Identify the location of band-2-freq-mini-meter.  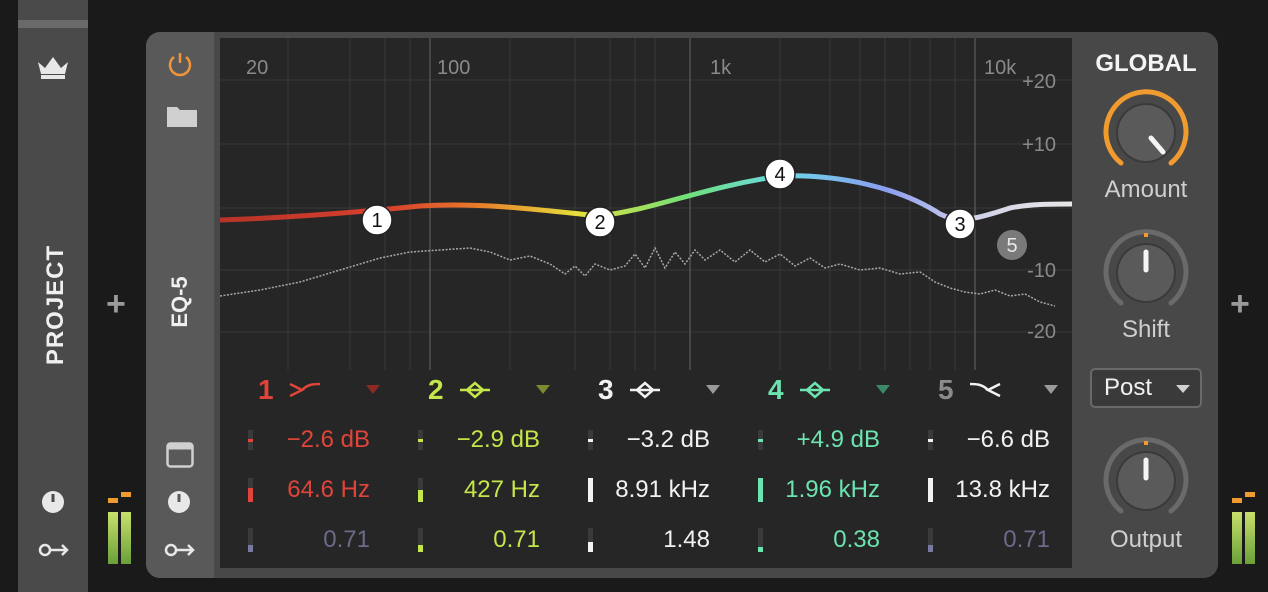
(420, 490).